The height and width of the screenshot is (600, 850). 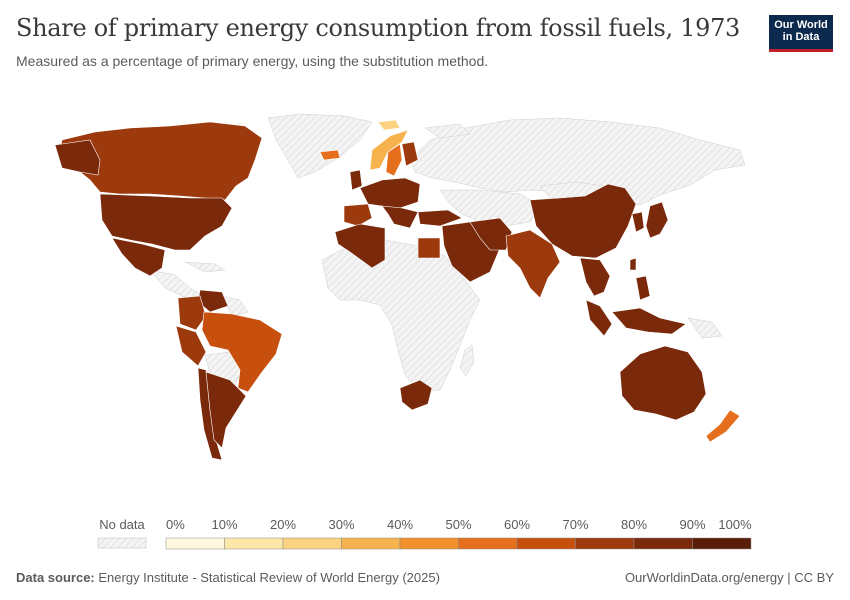 I want to click on region-svalbard, so click(x=447, y=131).